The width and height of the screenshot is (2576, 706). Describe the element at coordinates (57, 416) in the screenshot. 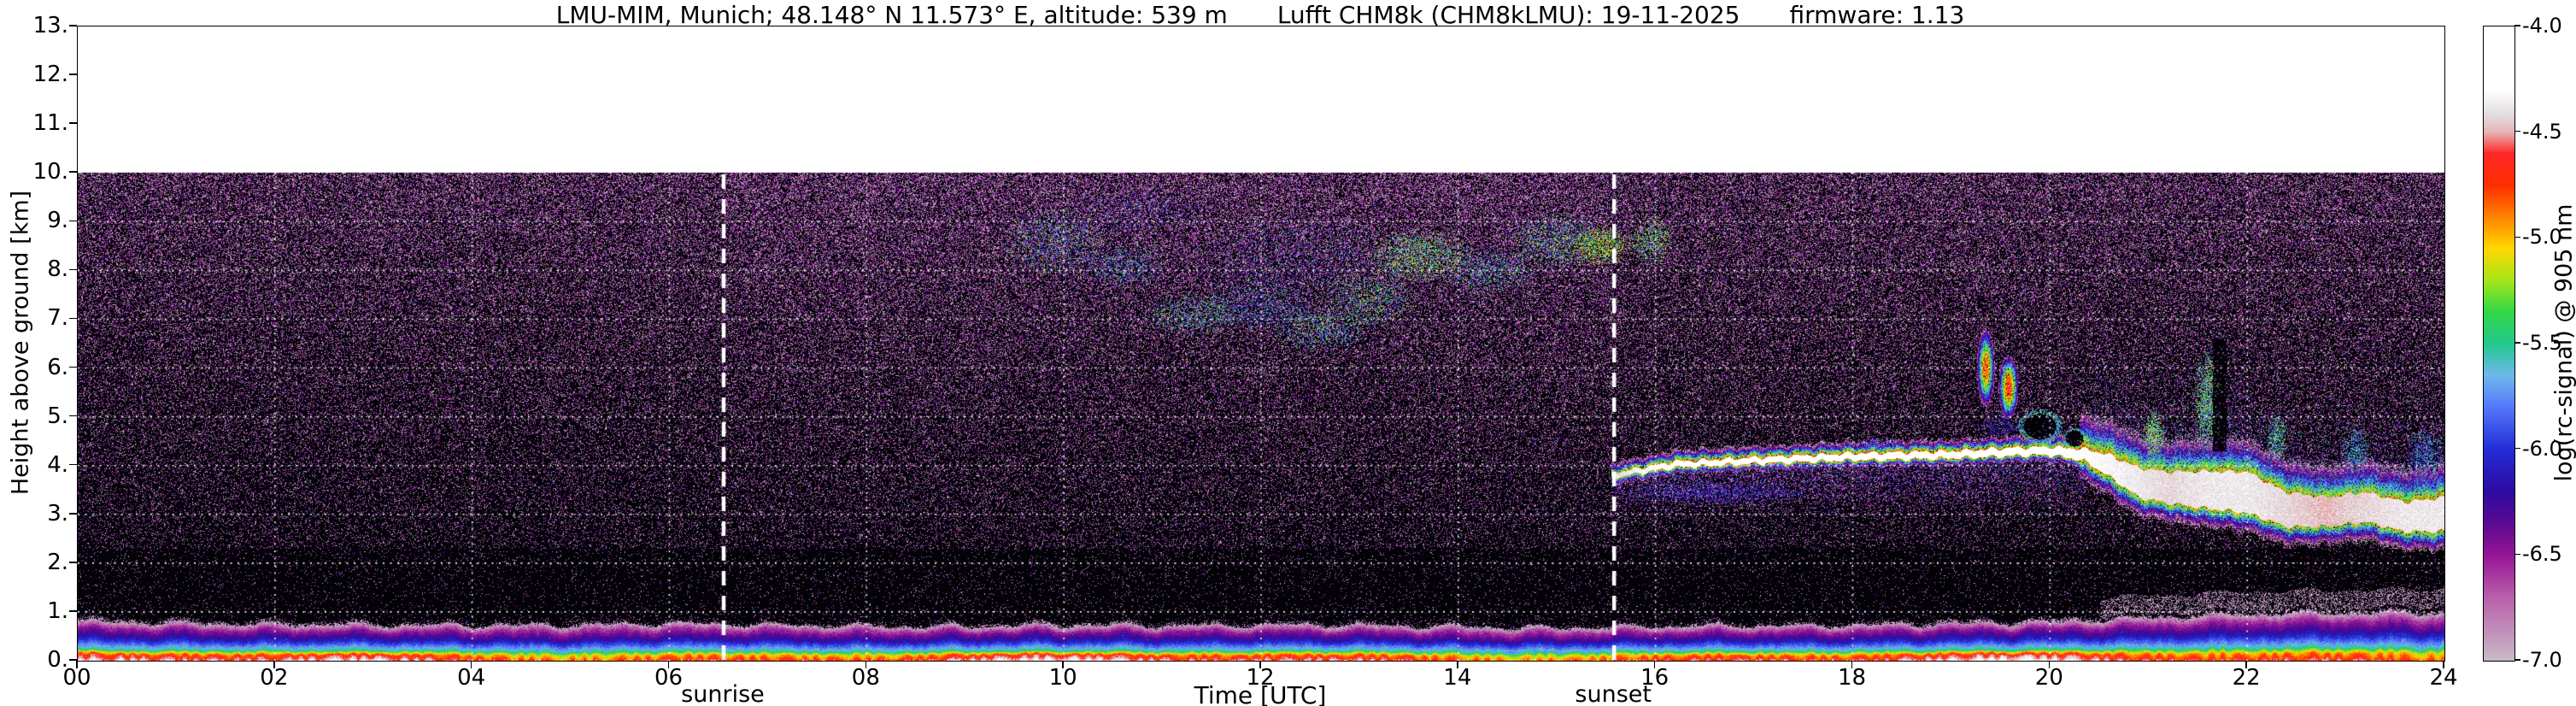

I see `y-tick-label: 5.` at that location.